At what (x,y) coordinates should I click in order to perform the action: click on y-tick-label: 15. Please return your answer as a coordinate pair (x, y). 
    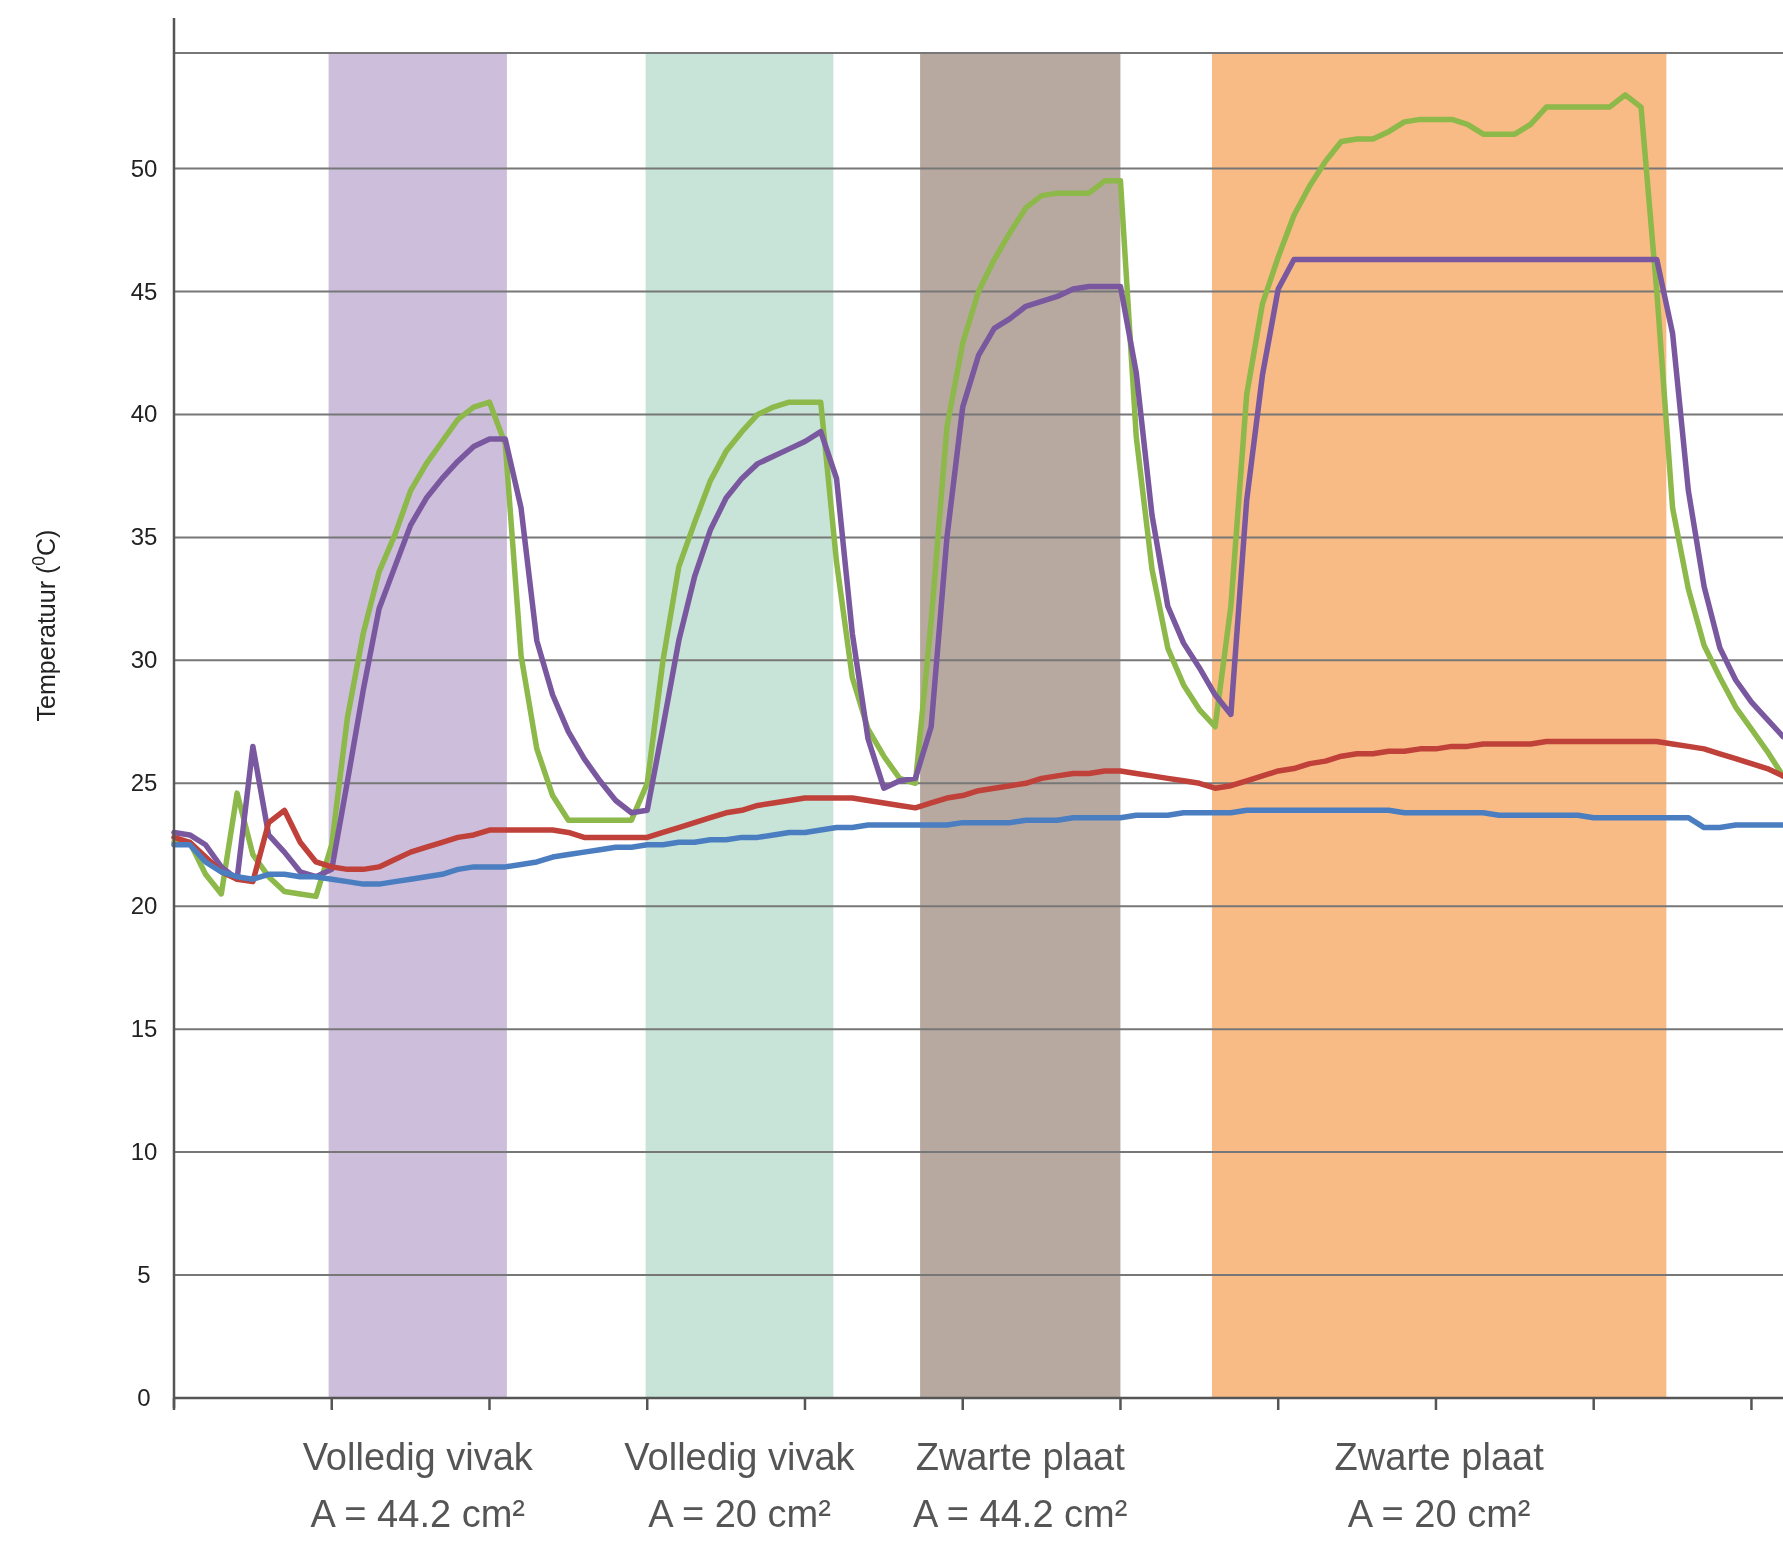
    Looking at the image, I should click on (144, 1029).